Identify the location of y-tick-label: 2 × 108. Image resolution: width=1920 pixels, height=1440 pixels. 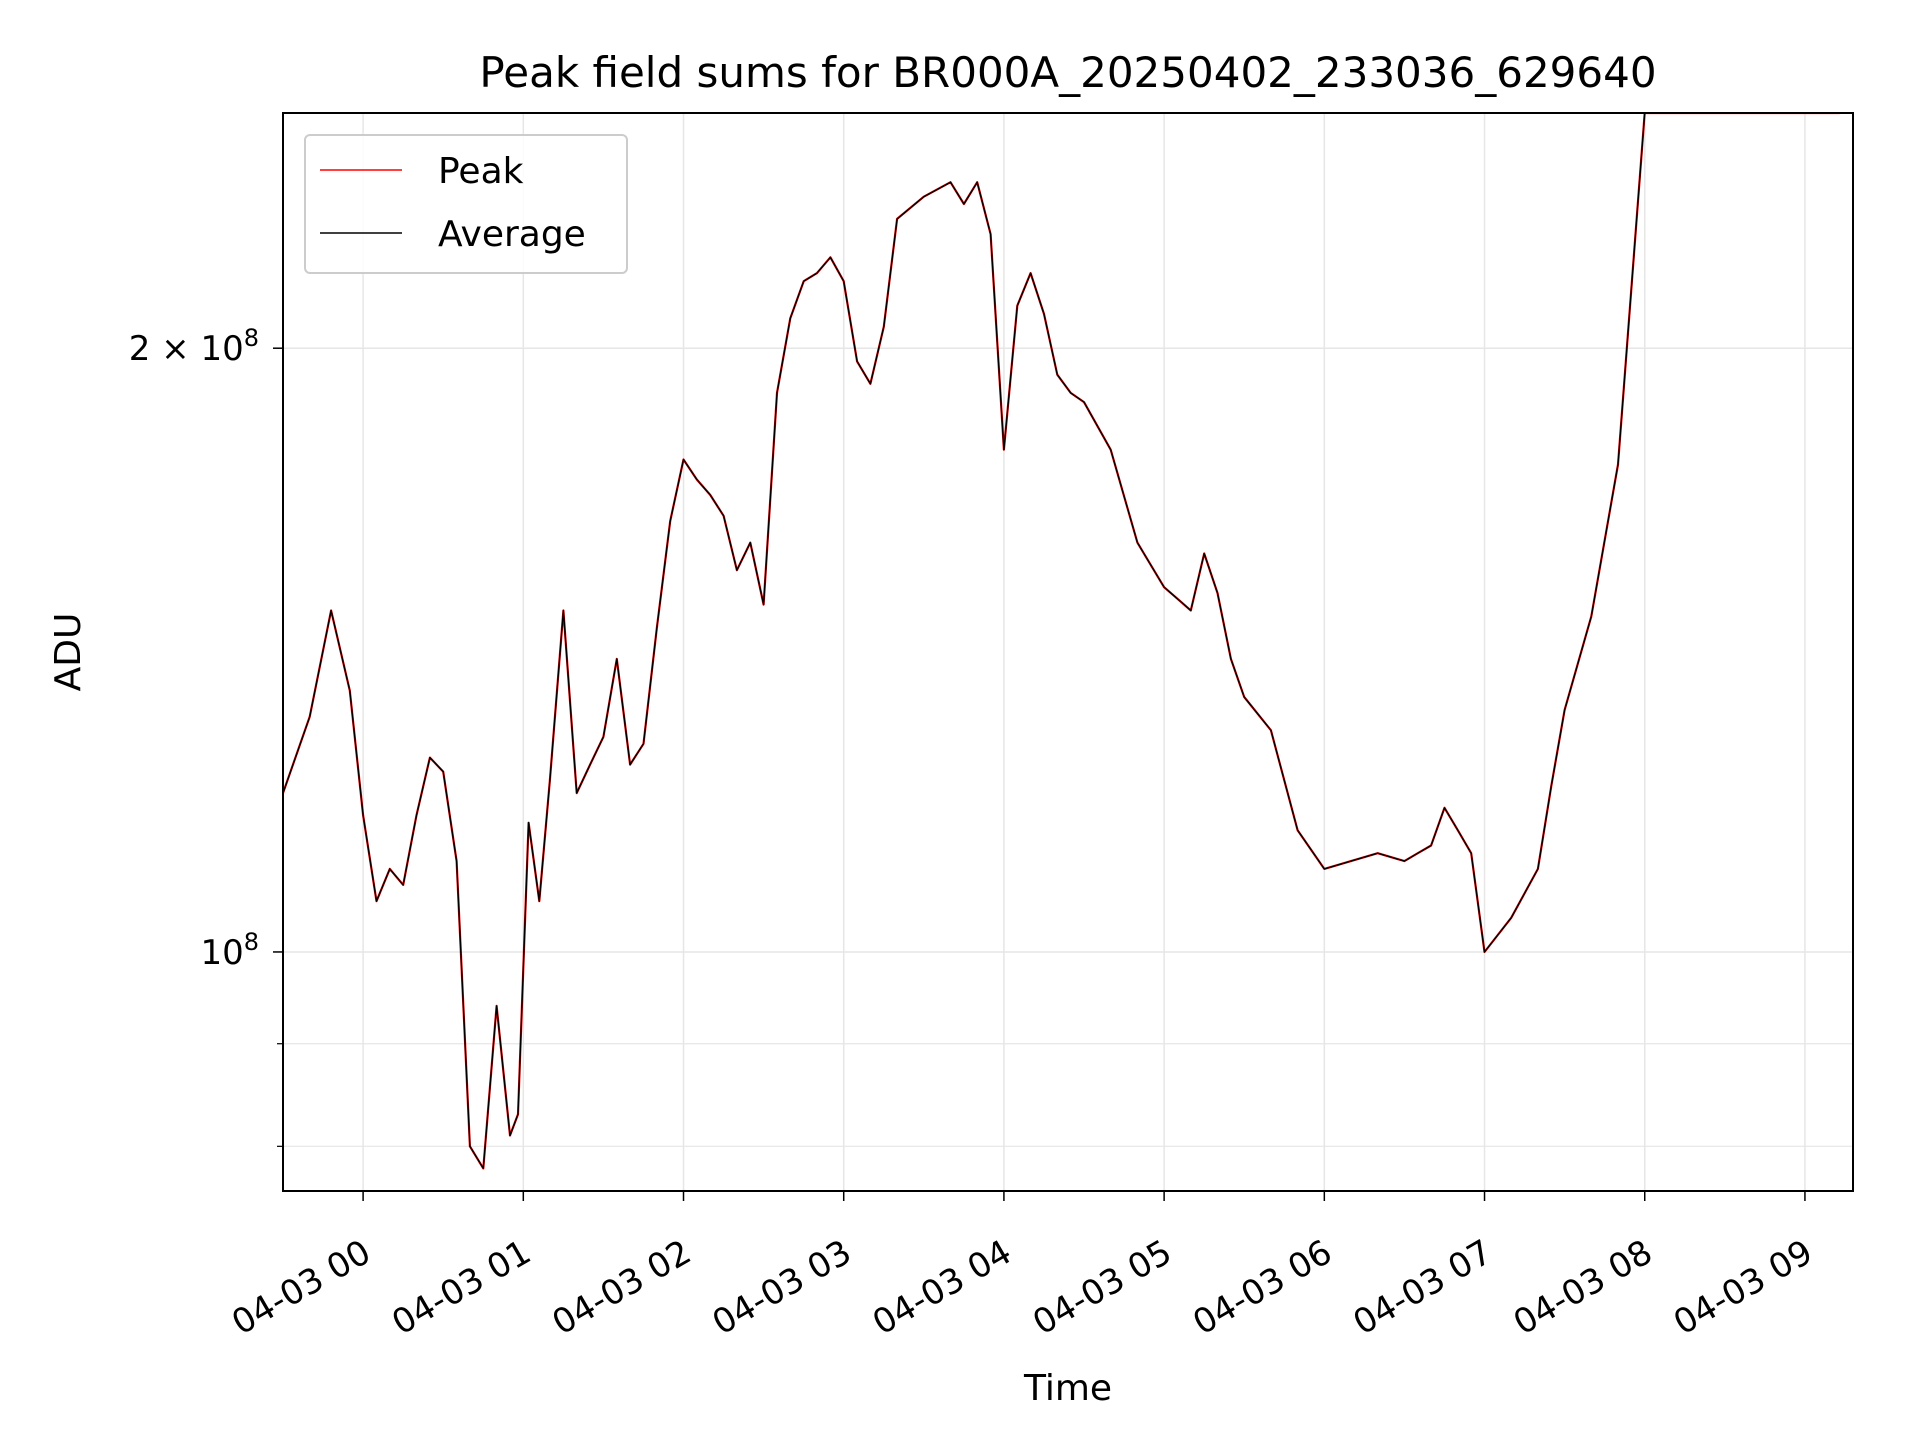
(194, 346).